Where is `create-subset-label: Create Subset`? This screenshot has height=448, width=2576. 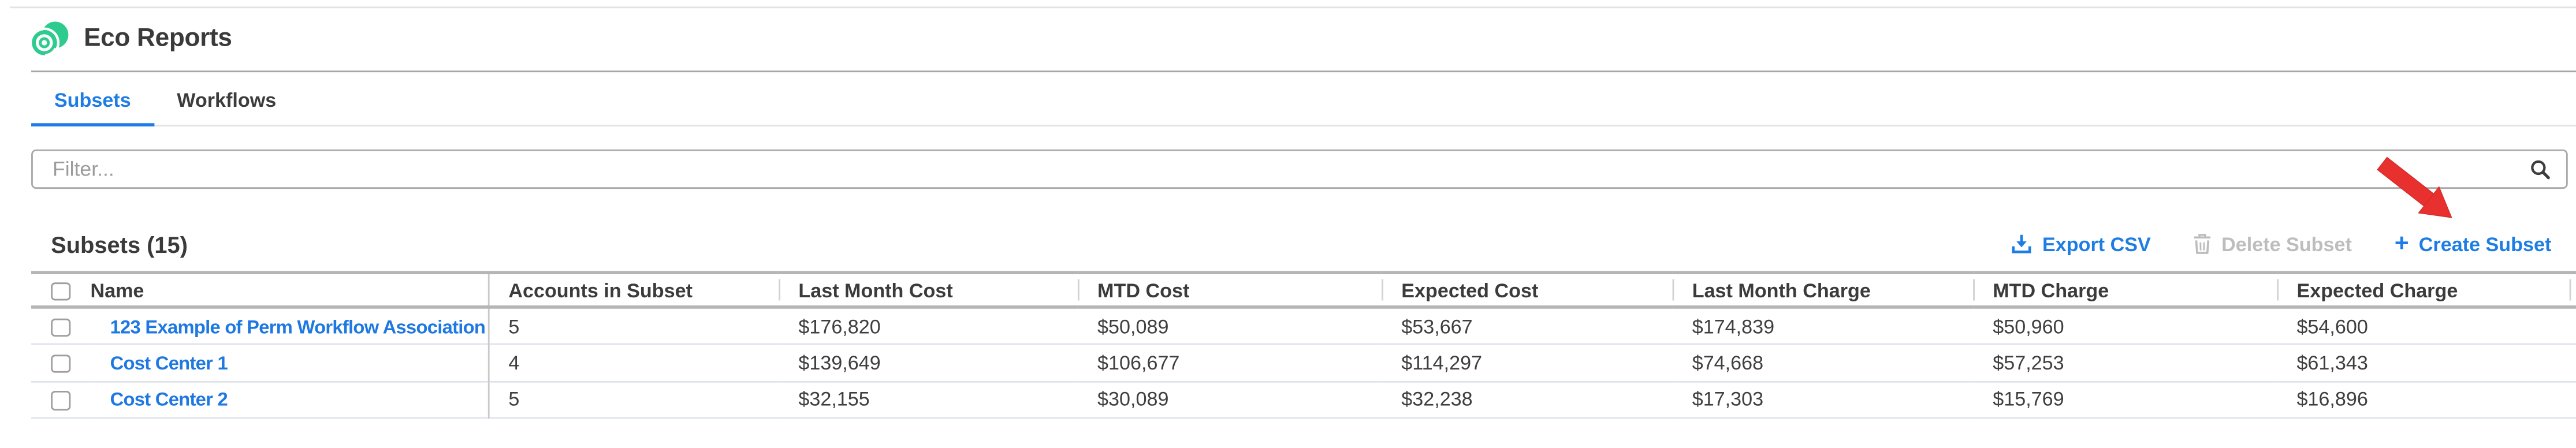
create-subset-label: Create Subset is located at coordinates (2485, 244).